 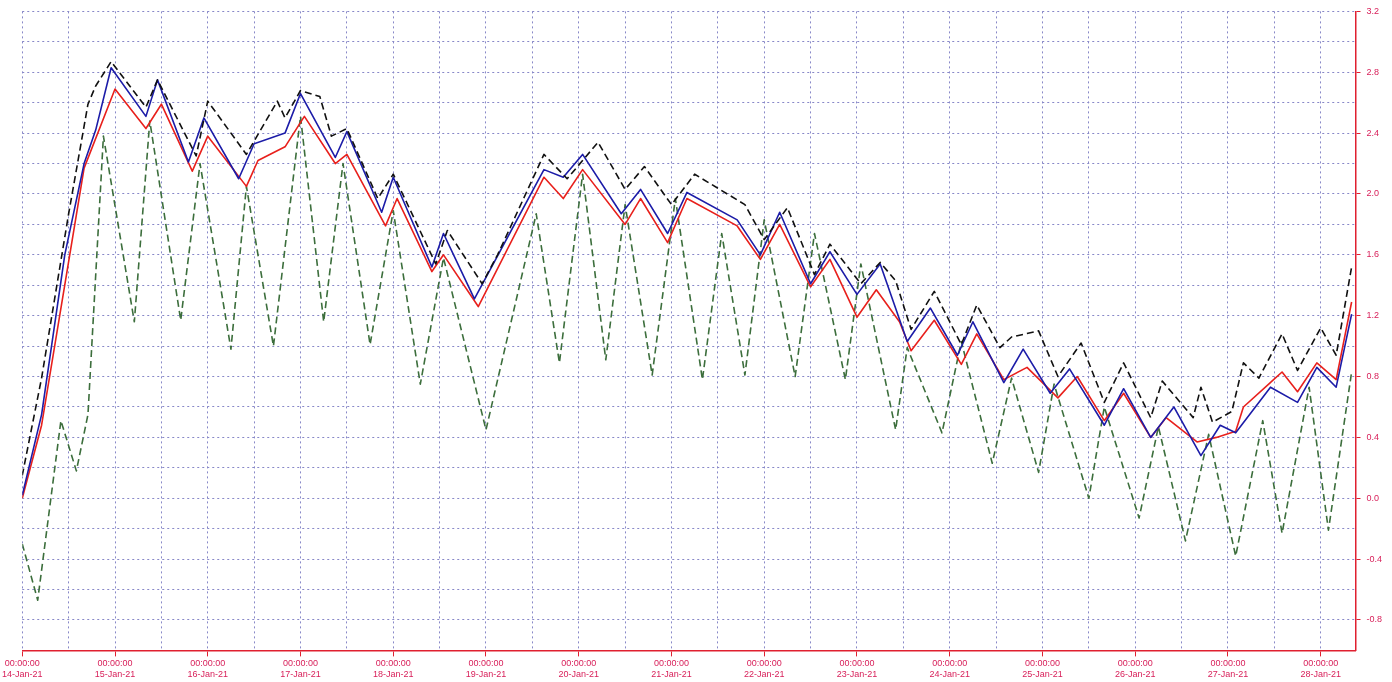 What do you see at coordinates (579, 669) in the screenshot?
I see `x-tick-label: 00:00:00 20-Jan-21` at bounding box center [579, 669].